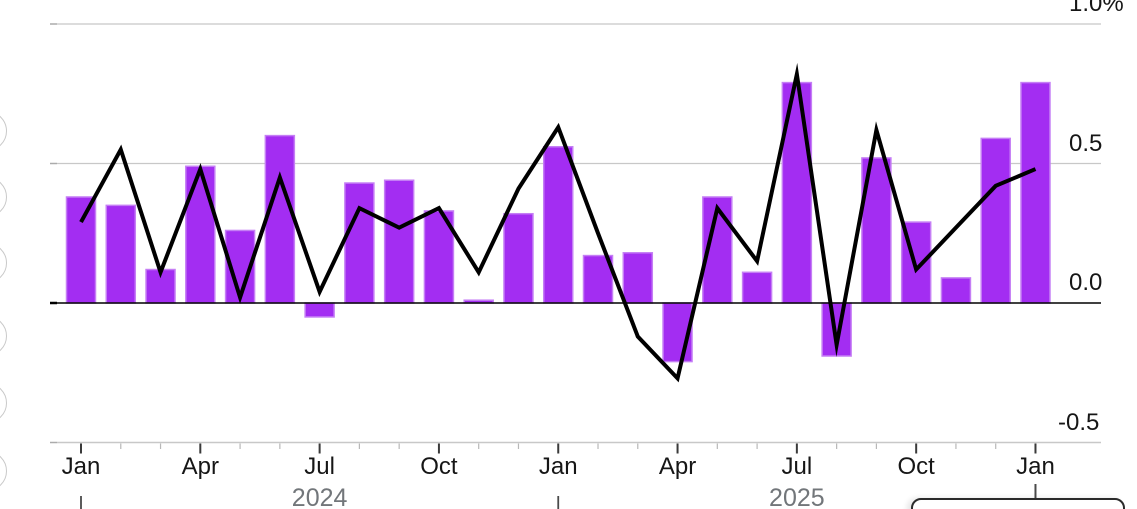 This screenshot has height=509, width=1137. What do you see at coordinates (1086, 143) in the screenshot?
I see `y-axis-label-0_5: 0.5` at bounding box center [1086, 143].